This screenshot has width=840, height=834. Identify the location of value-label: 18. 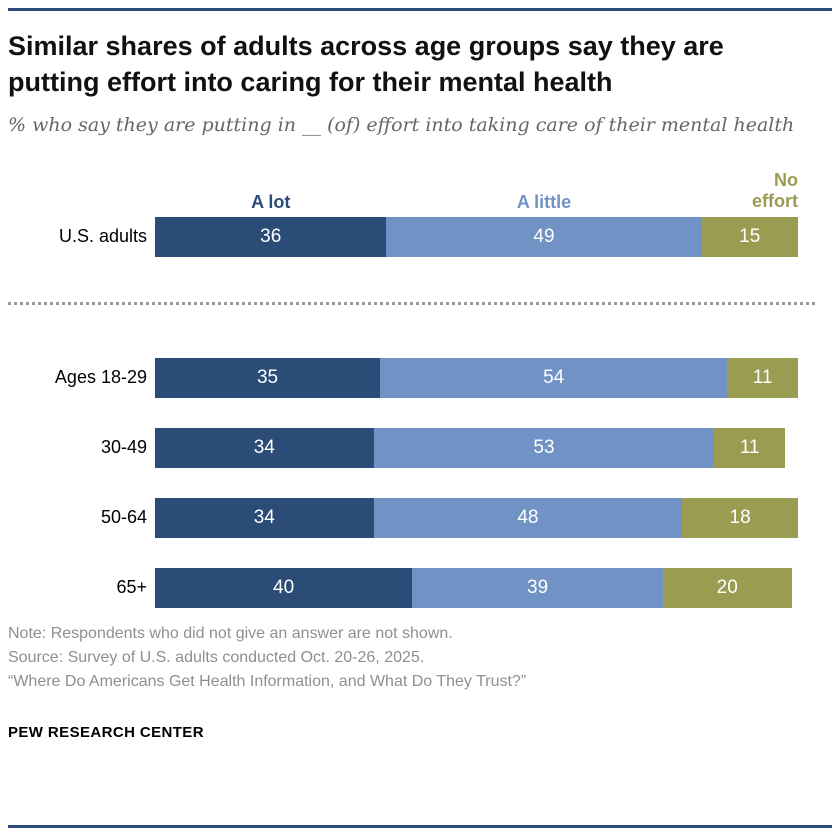
(740, 517).